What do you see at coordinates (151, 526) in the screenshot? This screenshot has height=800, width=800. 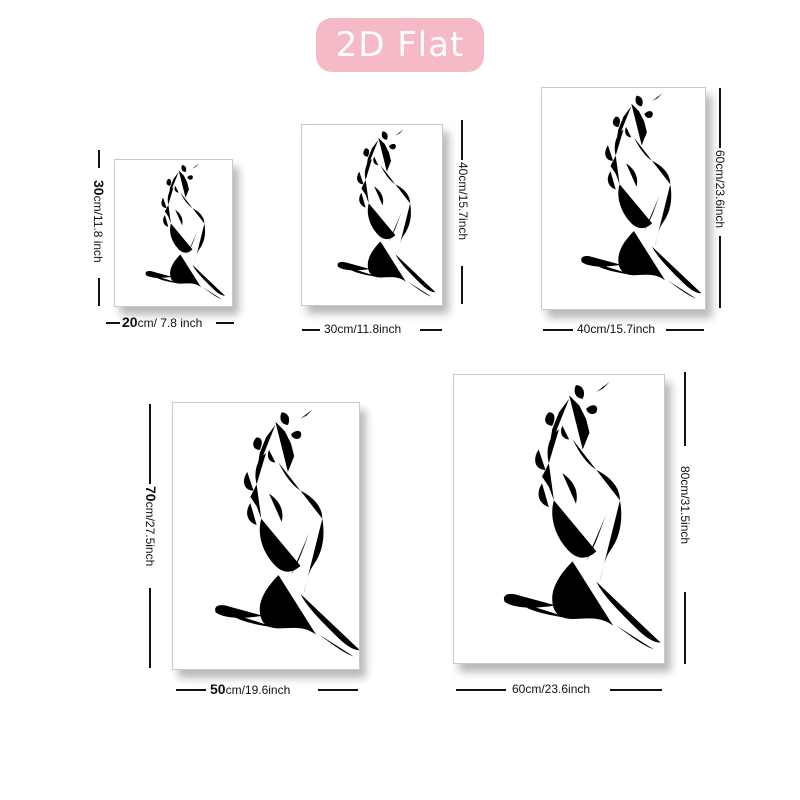 I see `height-label: 70cm/27.5inch` at bounding box center [151, 526].